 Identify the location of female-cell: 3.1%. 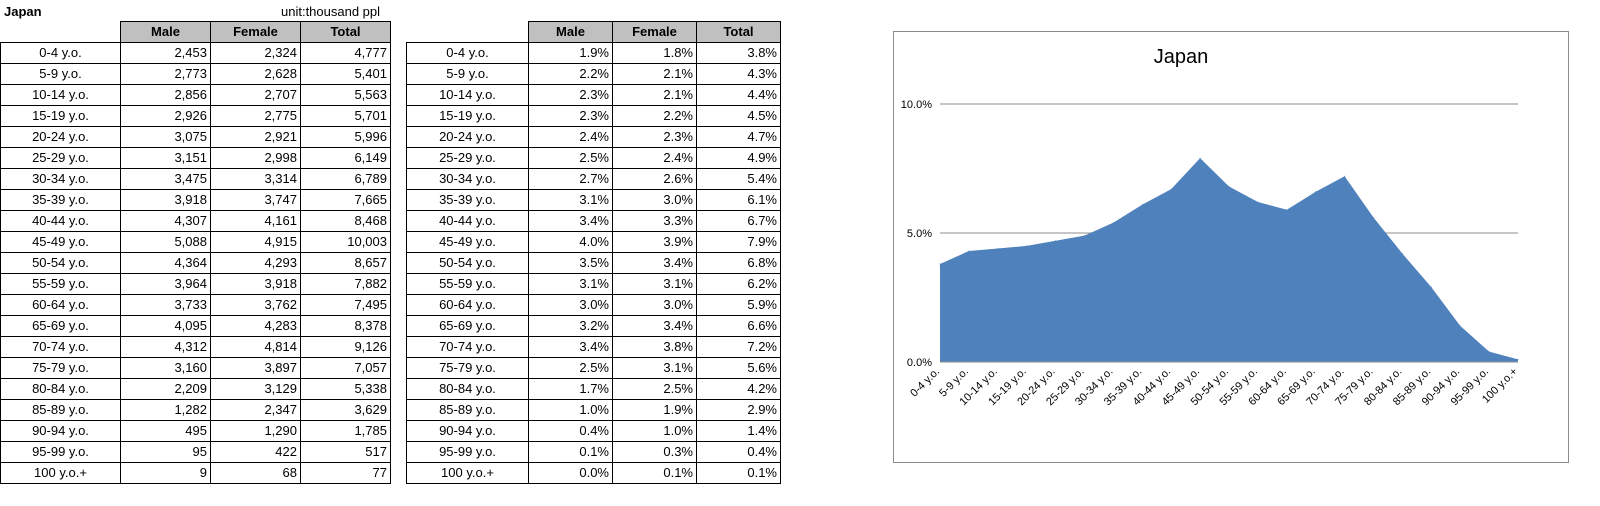
(654, 368).